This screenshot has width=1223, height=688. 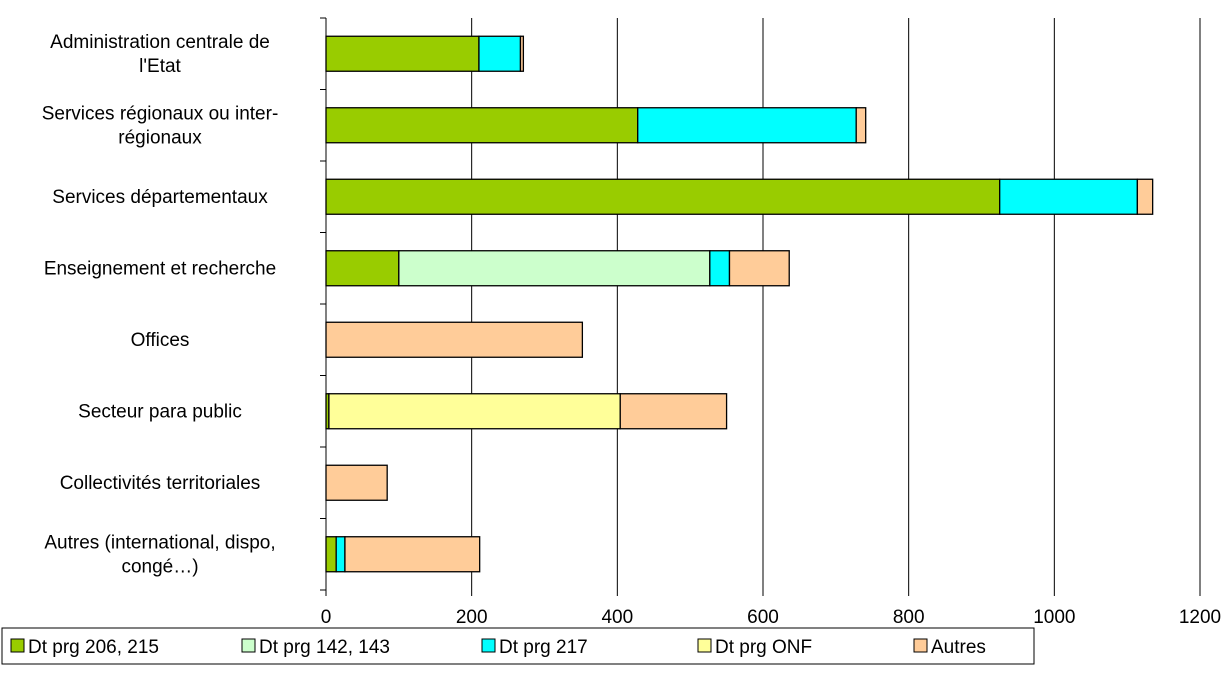 I want to click on y-category-label: Enseignement et recherche, so click(x=160, y=268).